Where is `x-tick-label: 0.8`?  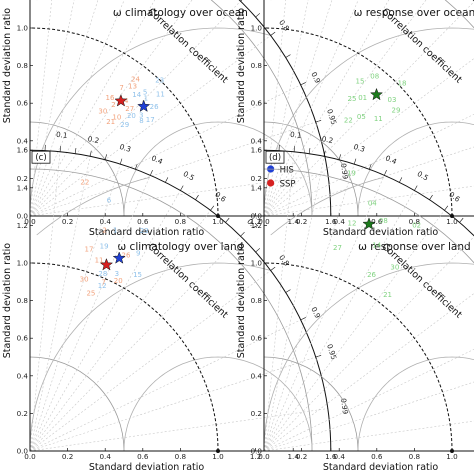 x-tick-label: 0.8 is located at coordinates (415, 456).